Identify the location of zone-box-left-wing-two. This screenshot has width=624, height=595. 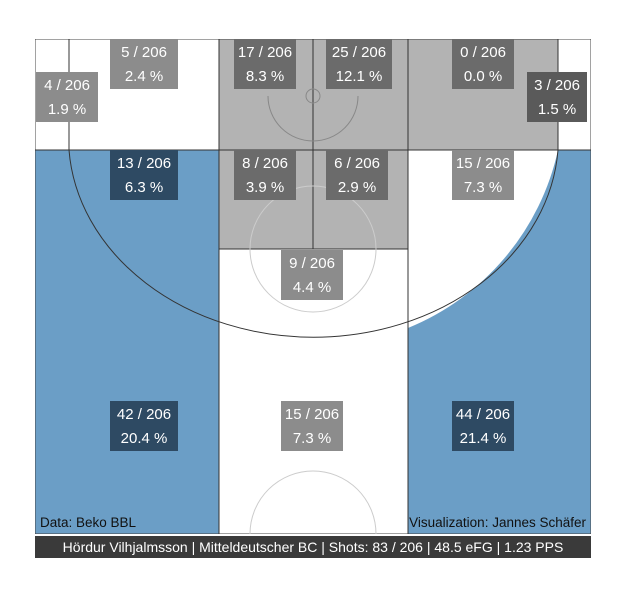
(144, 175).